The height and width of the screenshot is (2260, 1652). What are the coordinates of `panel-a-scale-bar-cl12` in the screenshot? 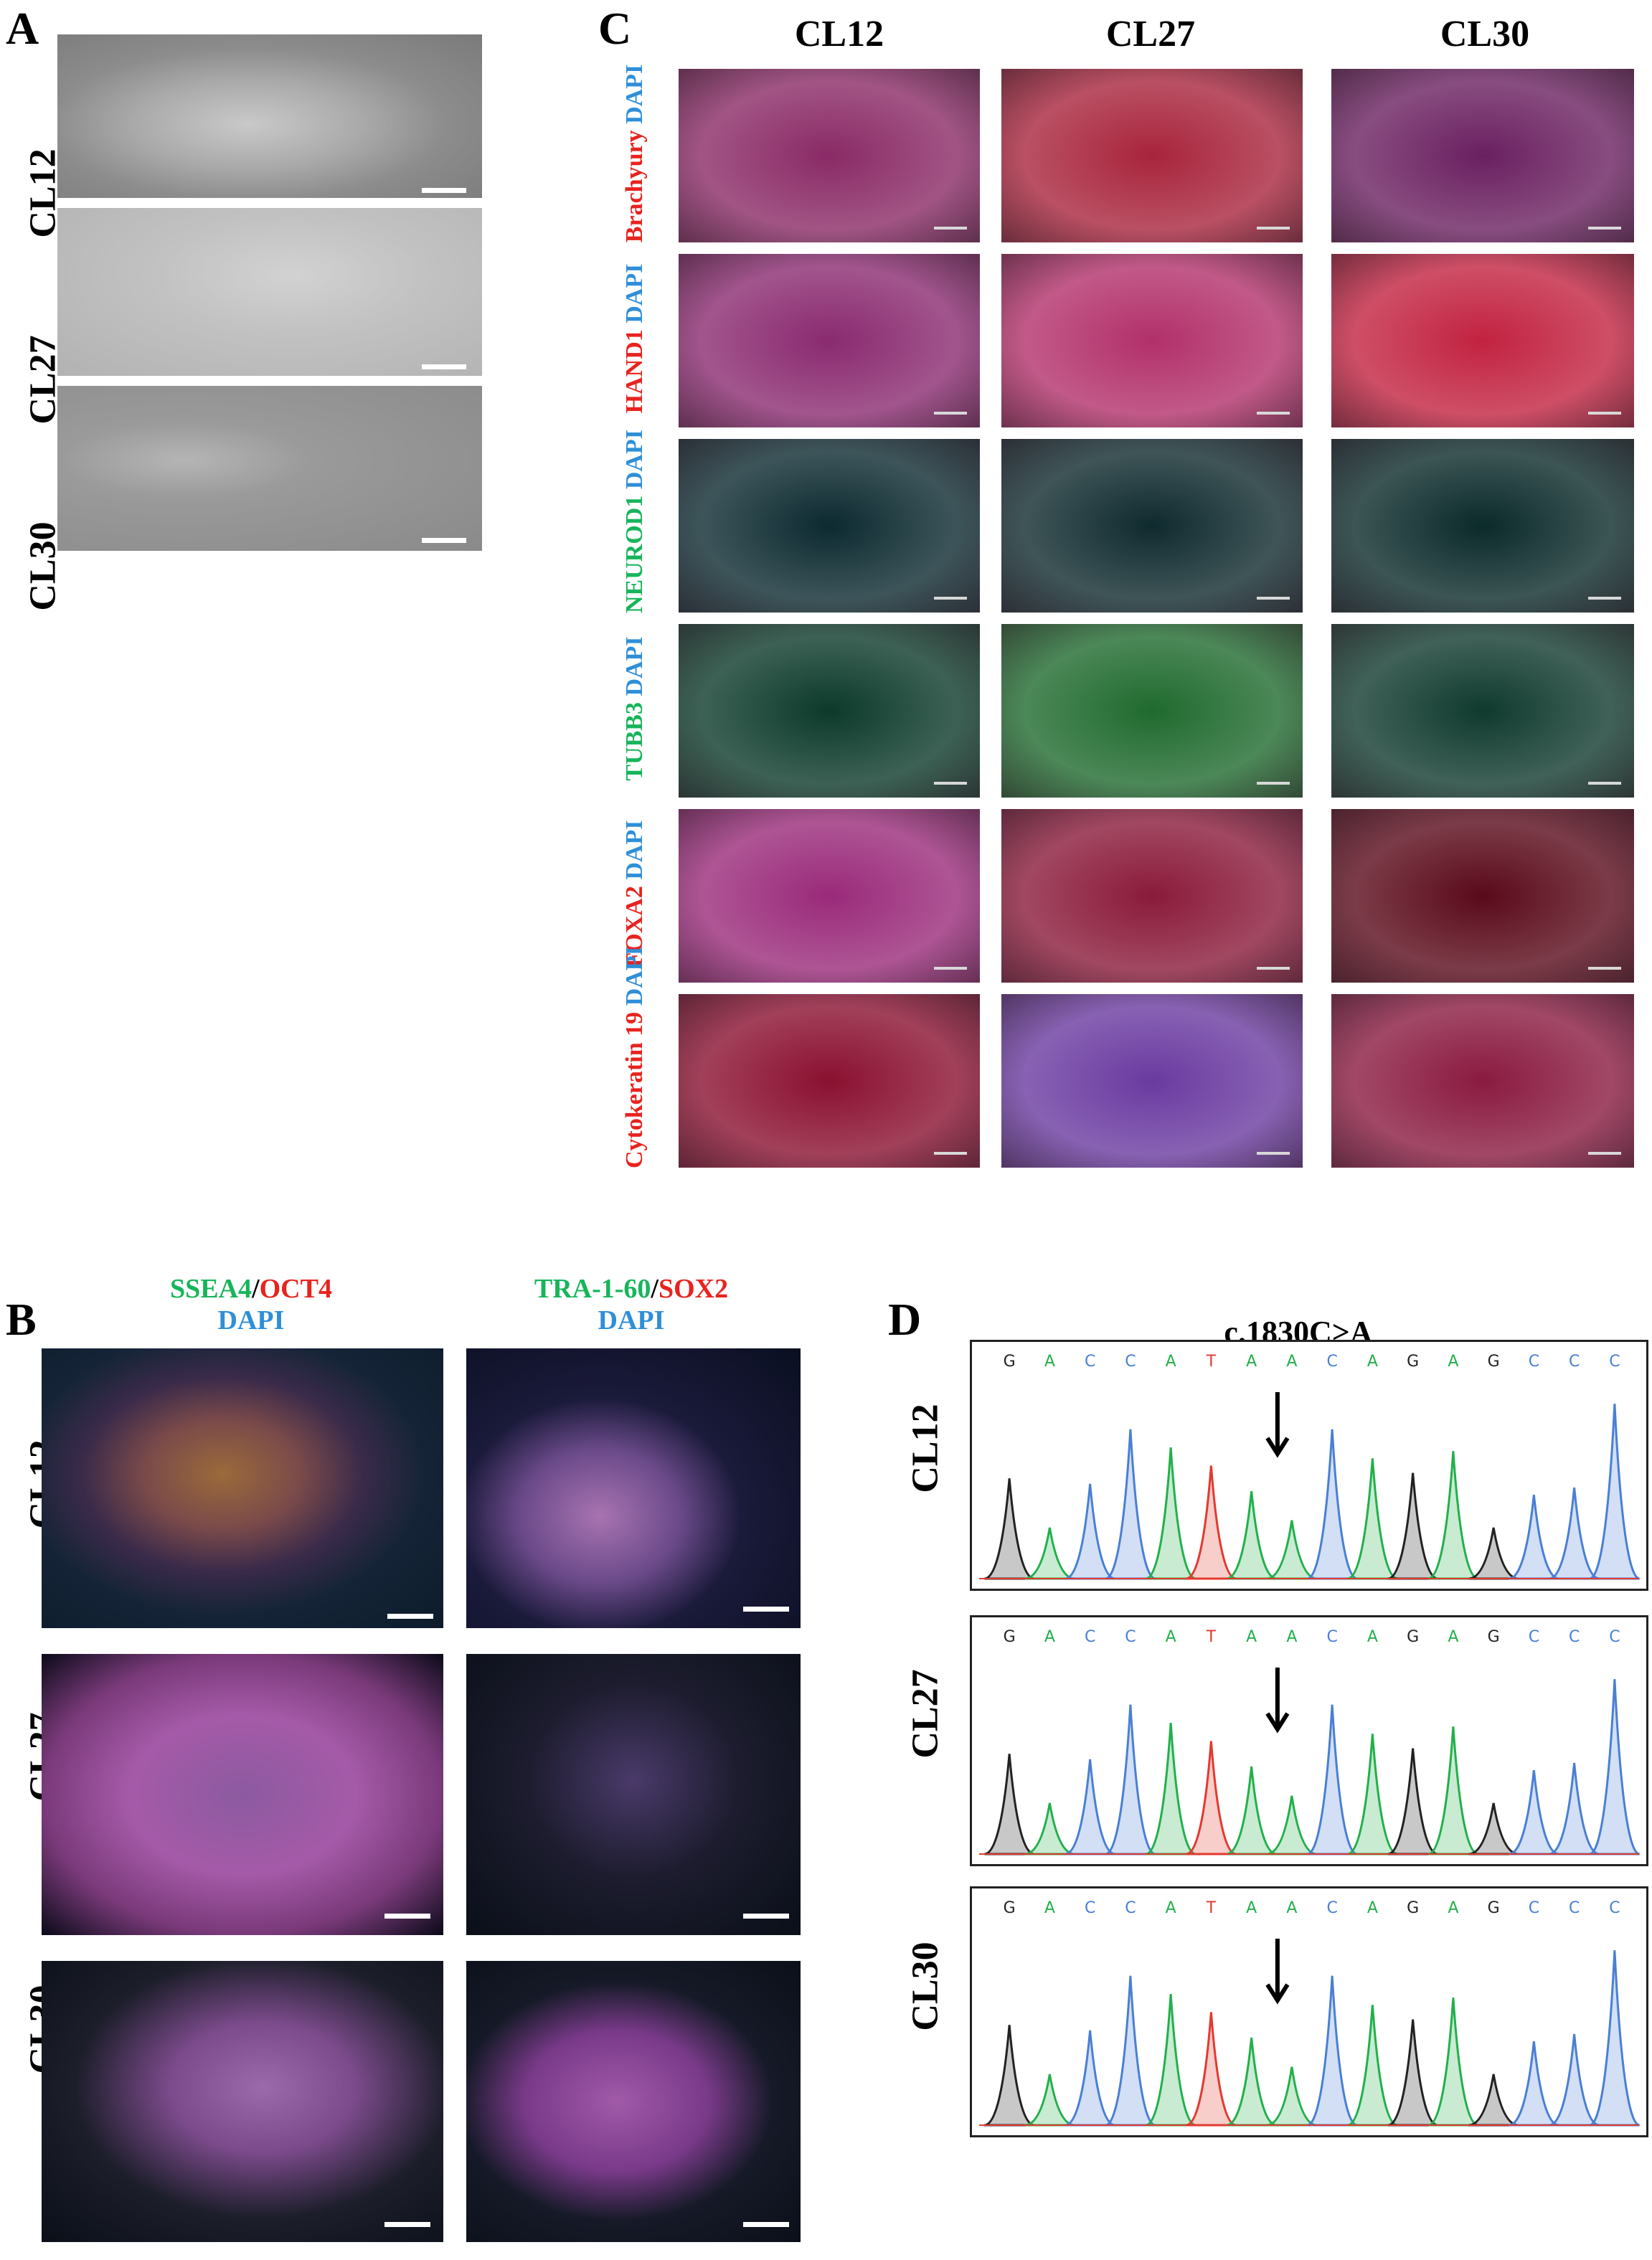 It's located at (444, 190).